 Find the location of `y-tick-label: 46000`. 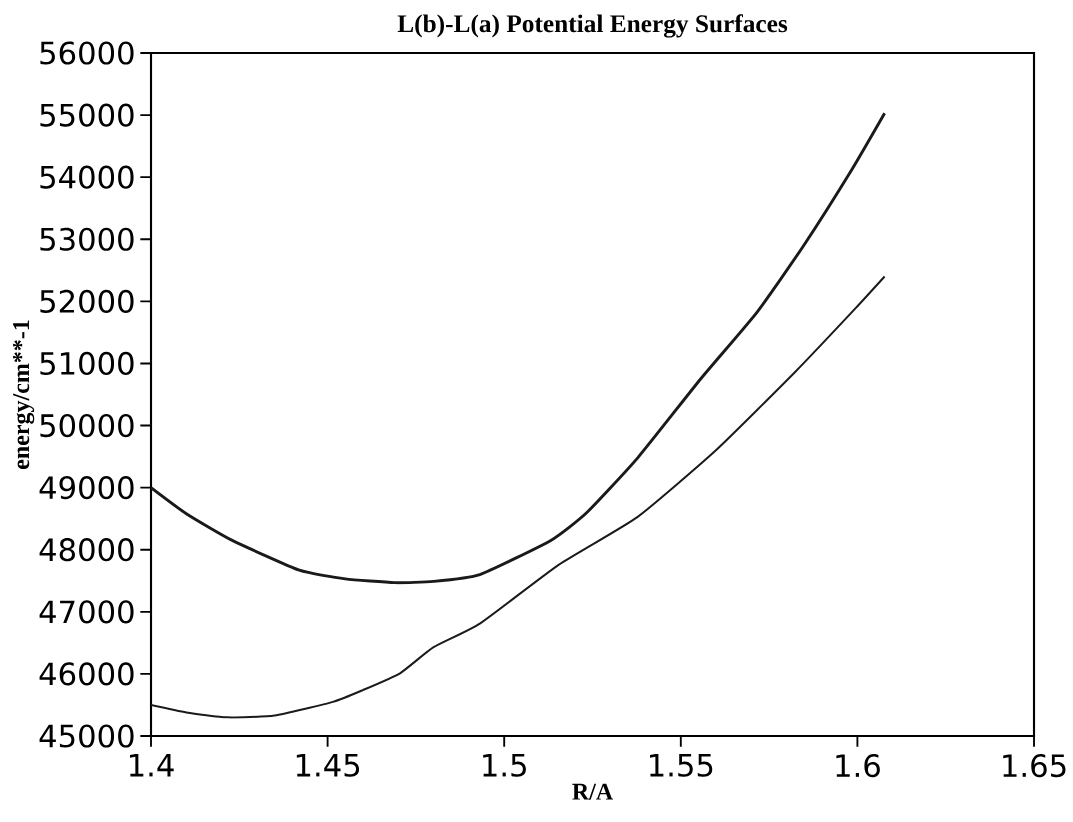

y-tick-label: 46000 is located at coordinates (86, 674).